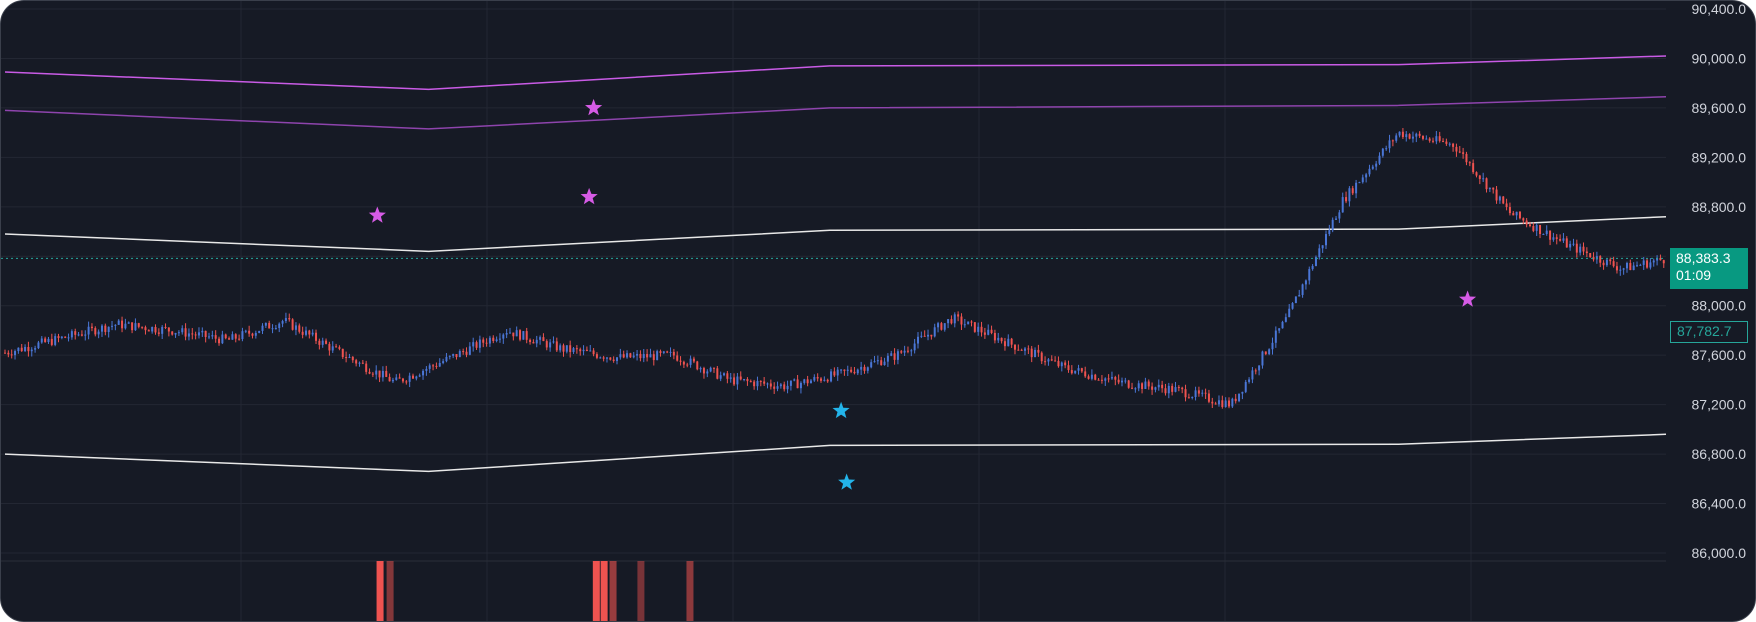 This screenshot has height=622, width=1756. What do you see at coordinates (1719, 355) in the screenshot?
I see `price-axis-tick: 87,600.0` at bounding box center [1719, 355].